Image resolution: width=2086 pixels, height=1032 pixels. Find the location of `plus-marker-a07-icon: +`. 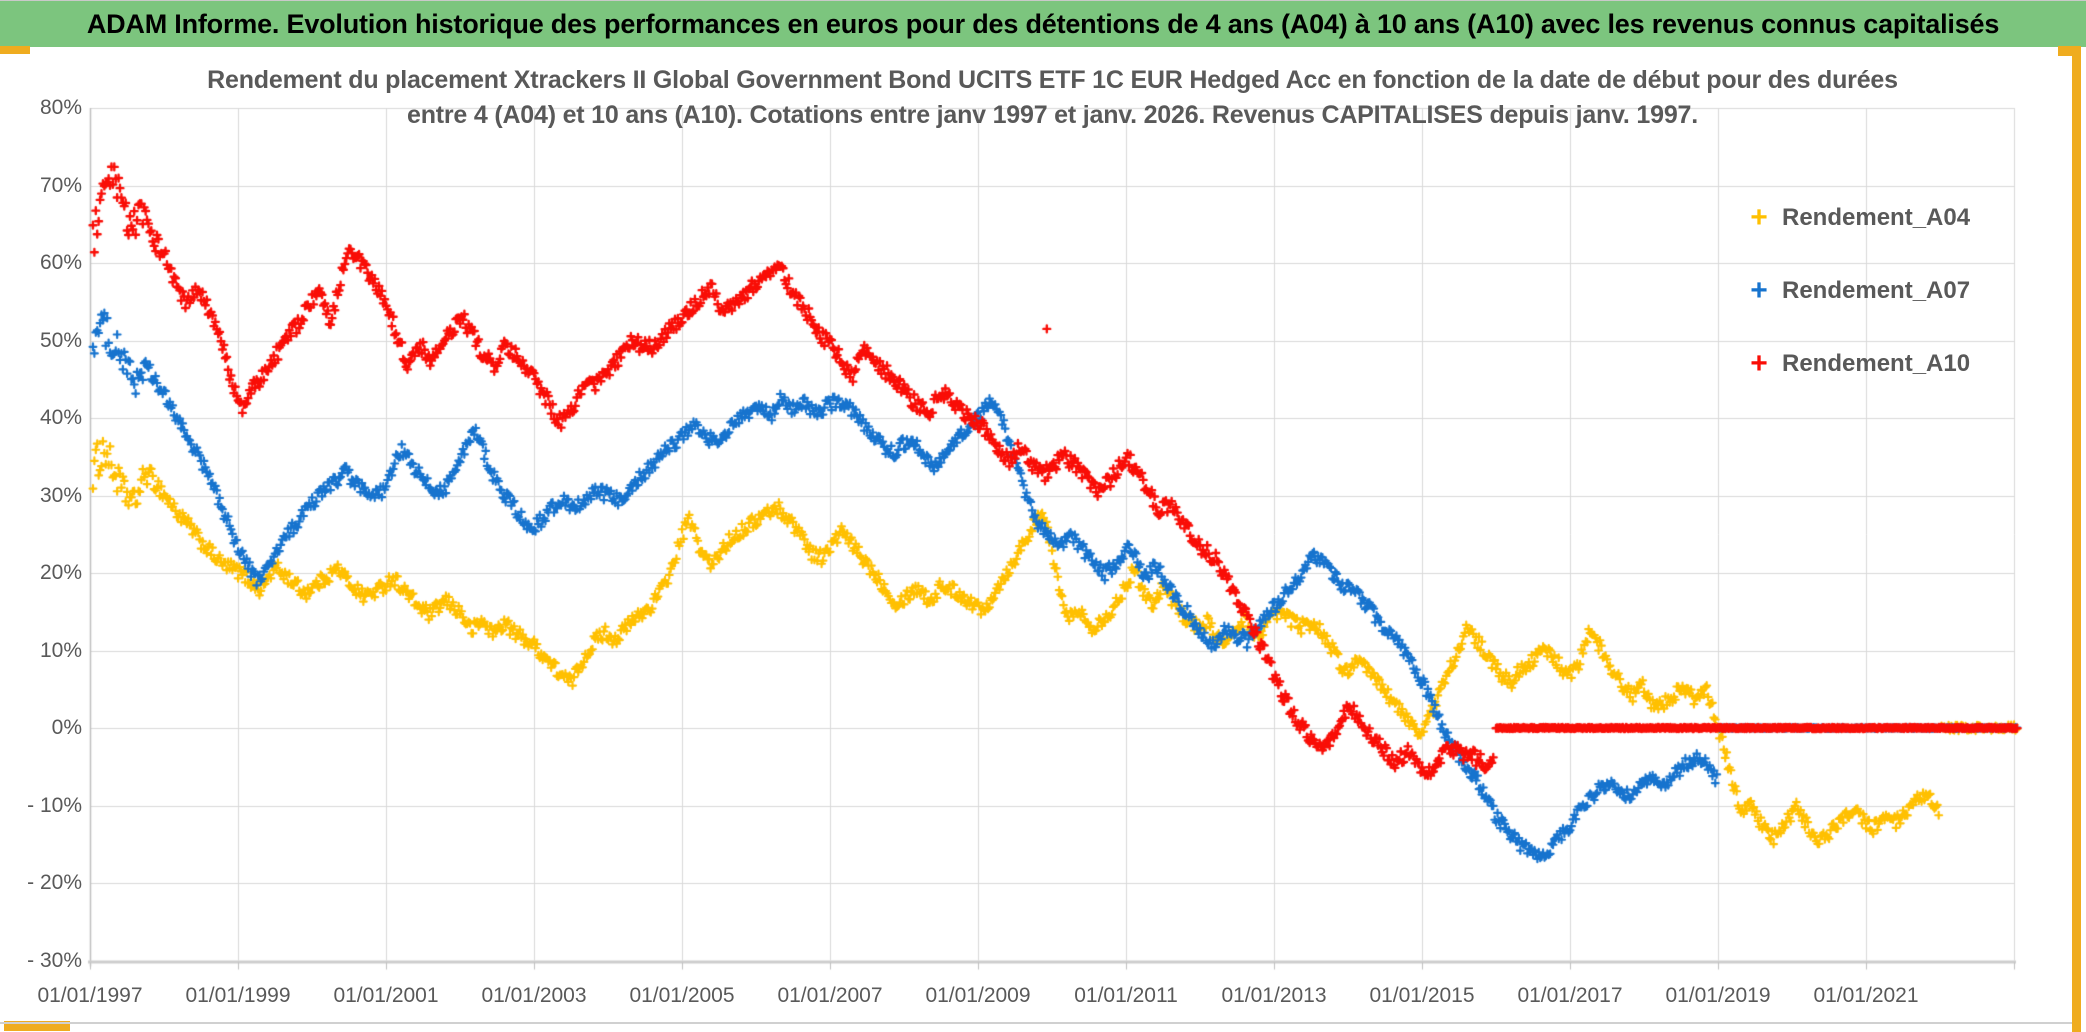

plus-marker-a07-icon: + is located at coordinates (1759, 290).